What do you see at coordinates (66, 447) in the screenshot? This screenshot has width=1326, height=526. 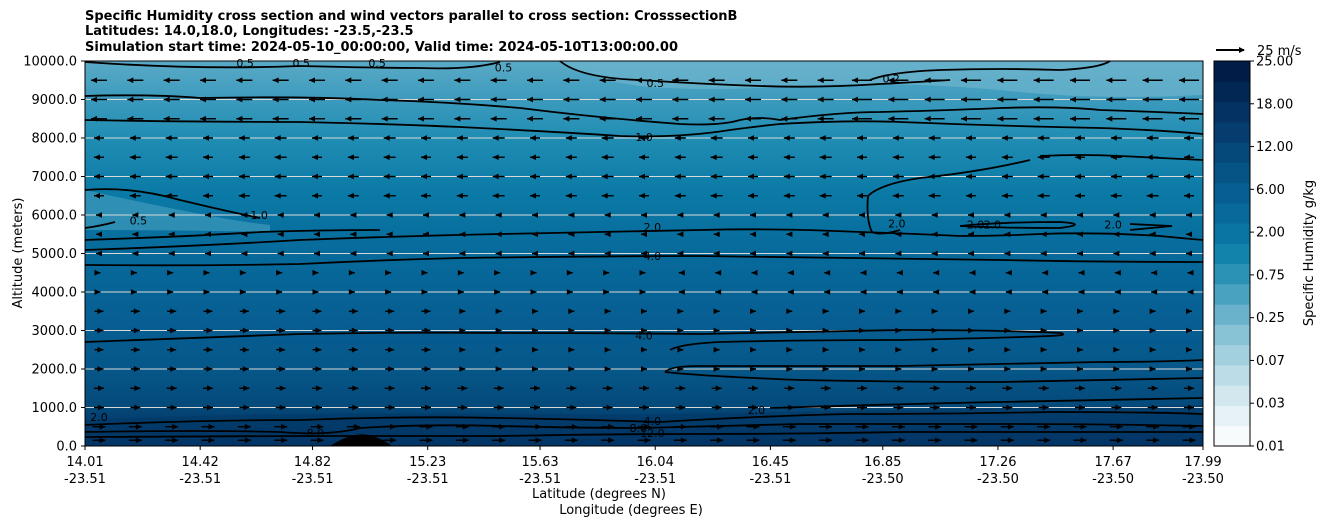 I see `y-tick-label: 0.0` at bounding box center [66, 447].